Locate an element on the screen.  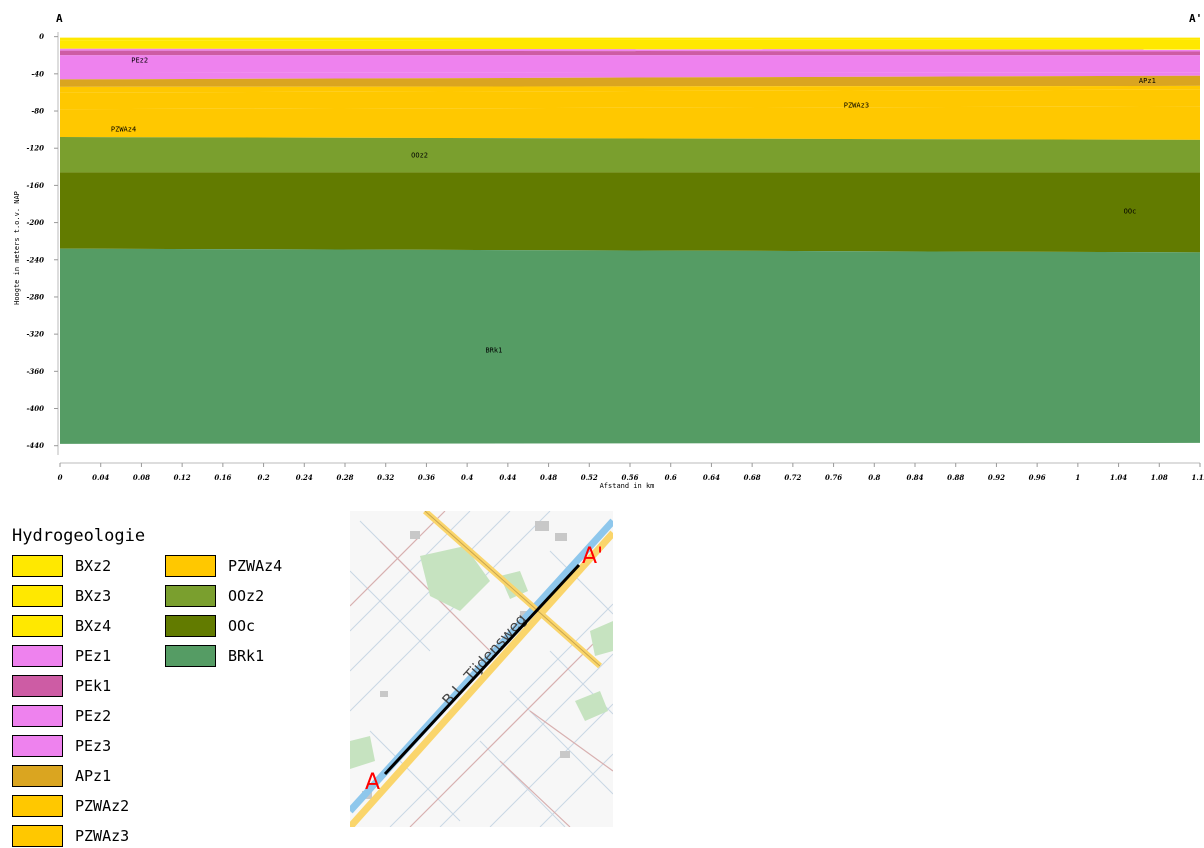
x-tick-label: 1 is located at coordinates (1077, 477).